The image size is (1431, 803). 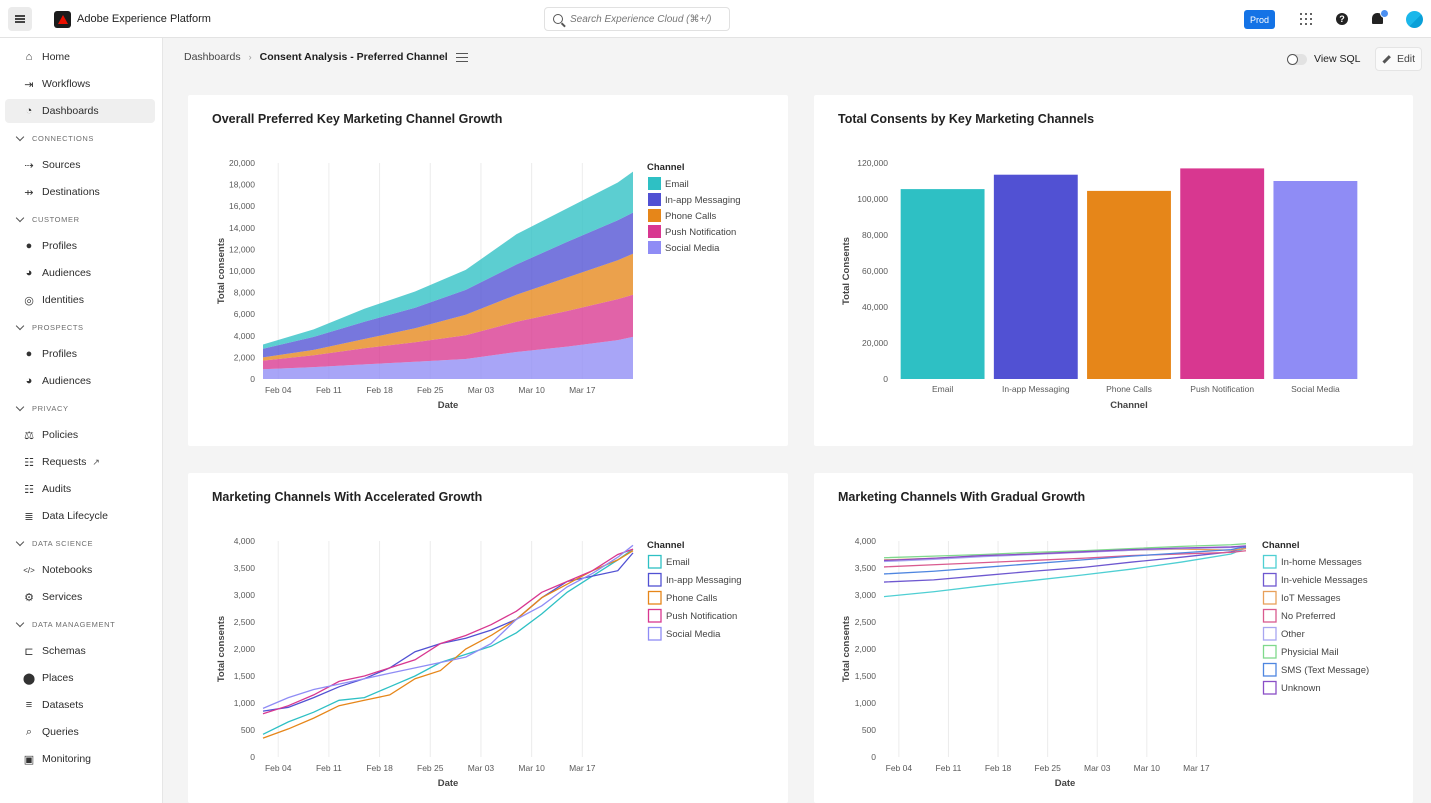 What do you see at coordinates (80, 516) in the screenshot?
I see `sidebar-item-data-lifecycle: ≣ Data Lifecycle` at bounding box center [80, 516].